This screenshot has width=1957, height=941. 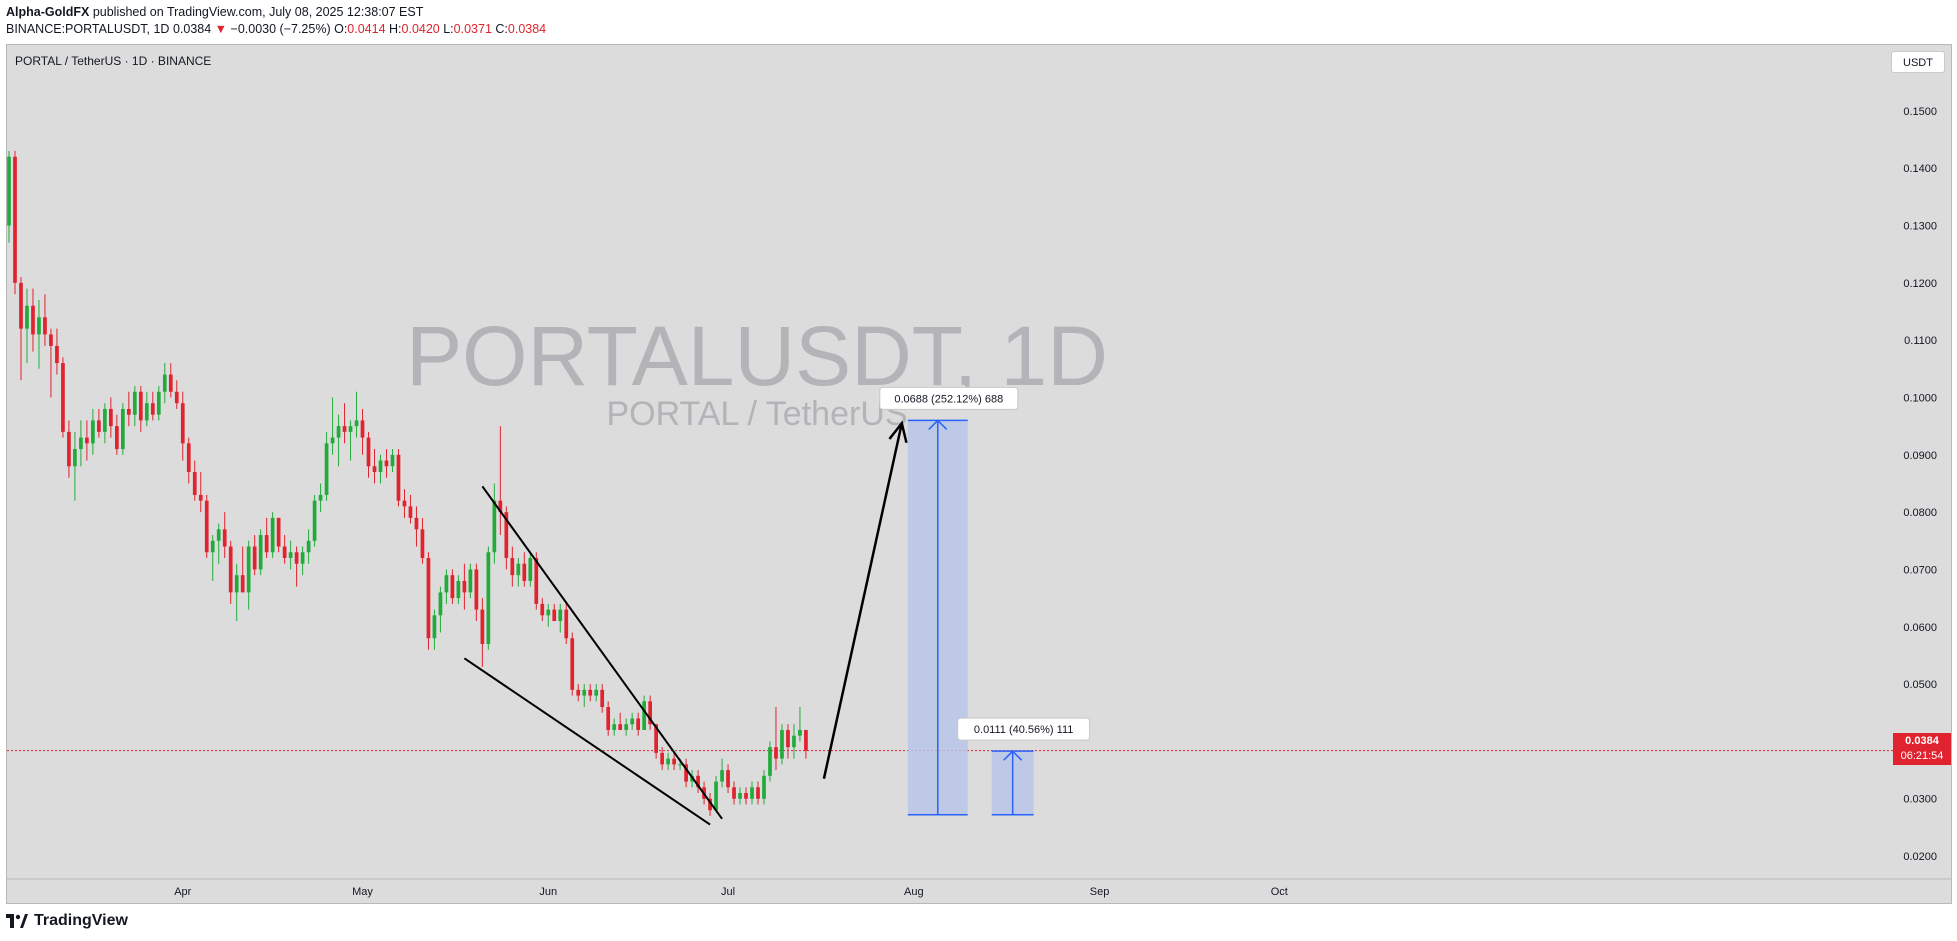 I want to click on time-tick-label: May, so click(x=362, y=892).